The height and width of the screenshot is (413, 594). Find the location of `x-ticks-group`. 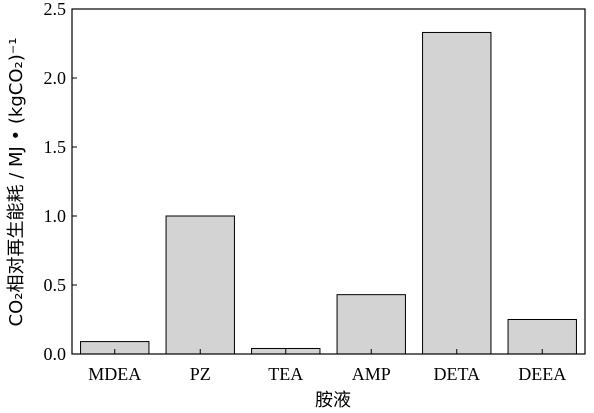

x-ticks-group is located at coordinates (328, 351).